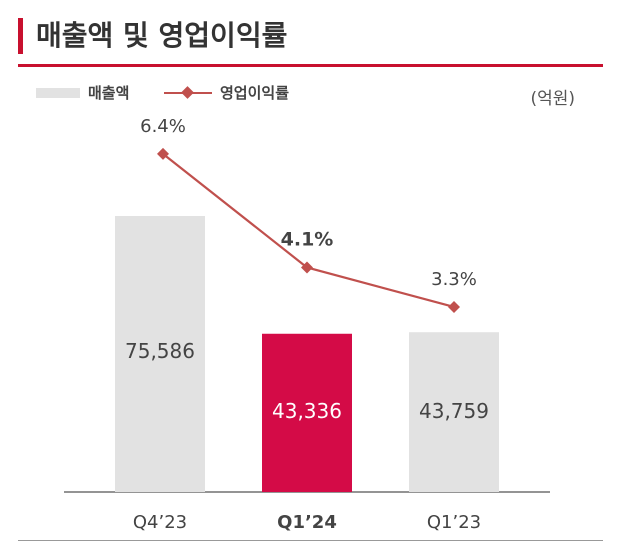  What do you see at coordinates (163, 126) in the screenshot?
I see `margin-value-label-1: 6.4%` at bounding box center [163, 126].